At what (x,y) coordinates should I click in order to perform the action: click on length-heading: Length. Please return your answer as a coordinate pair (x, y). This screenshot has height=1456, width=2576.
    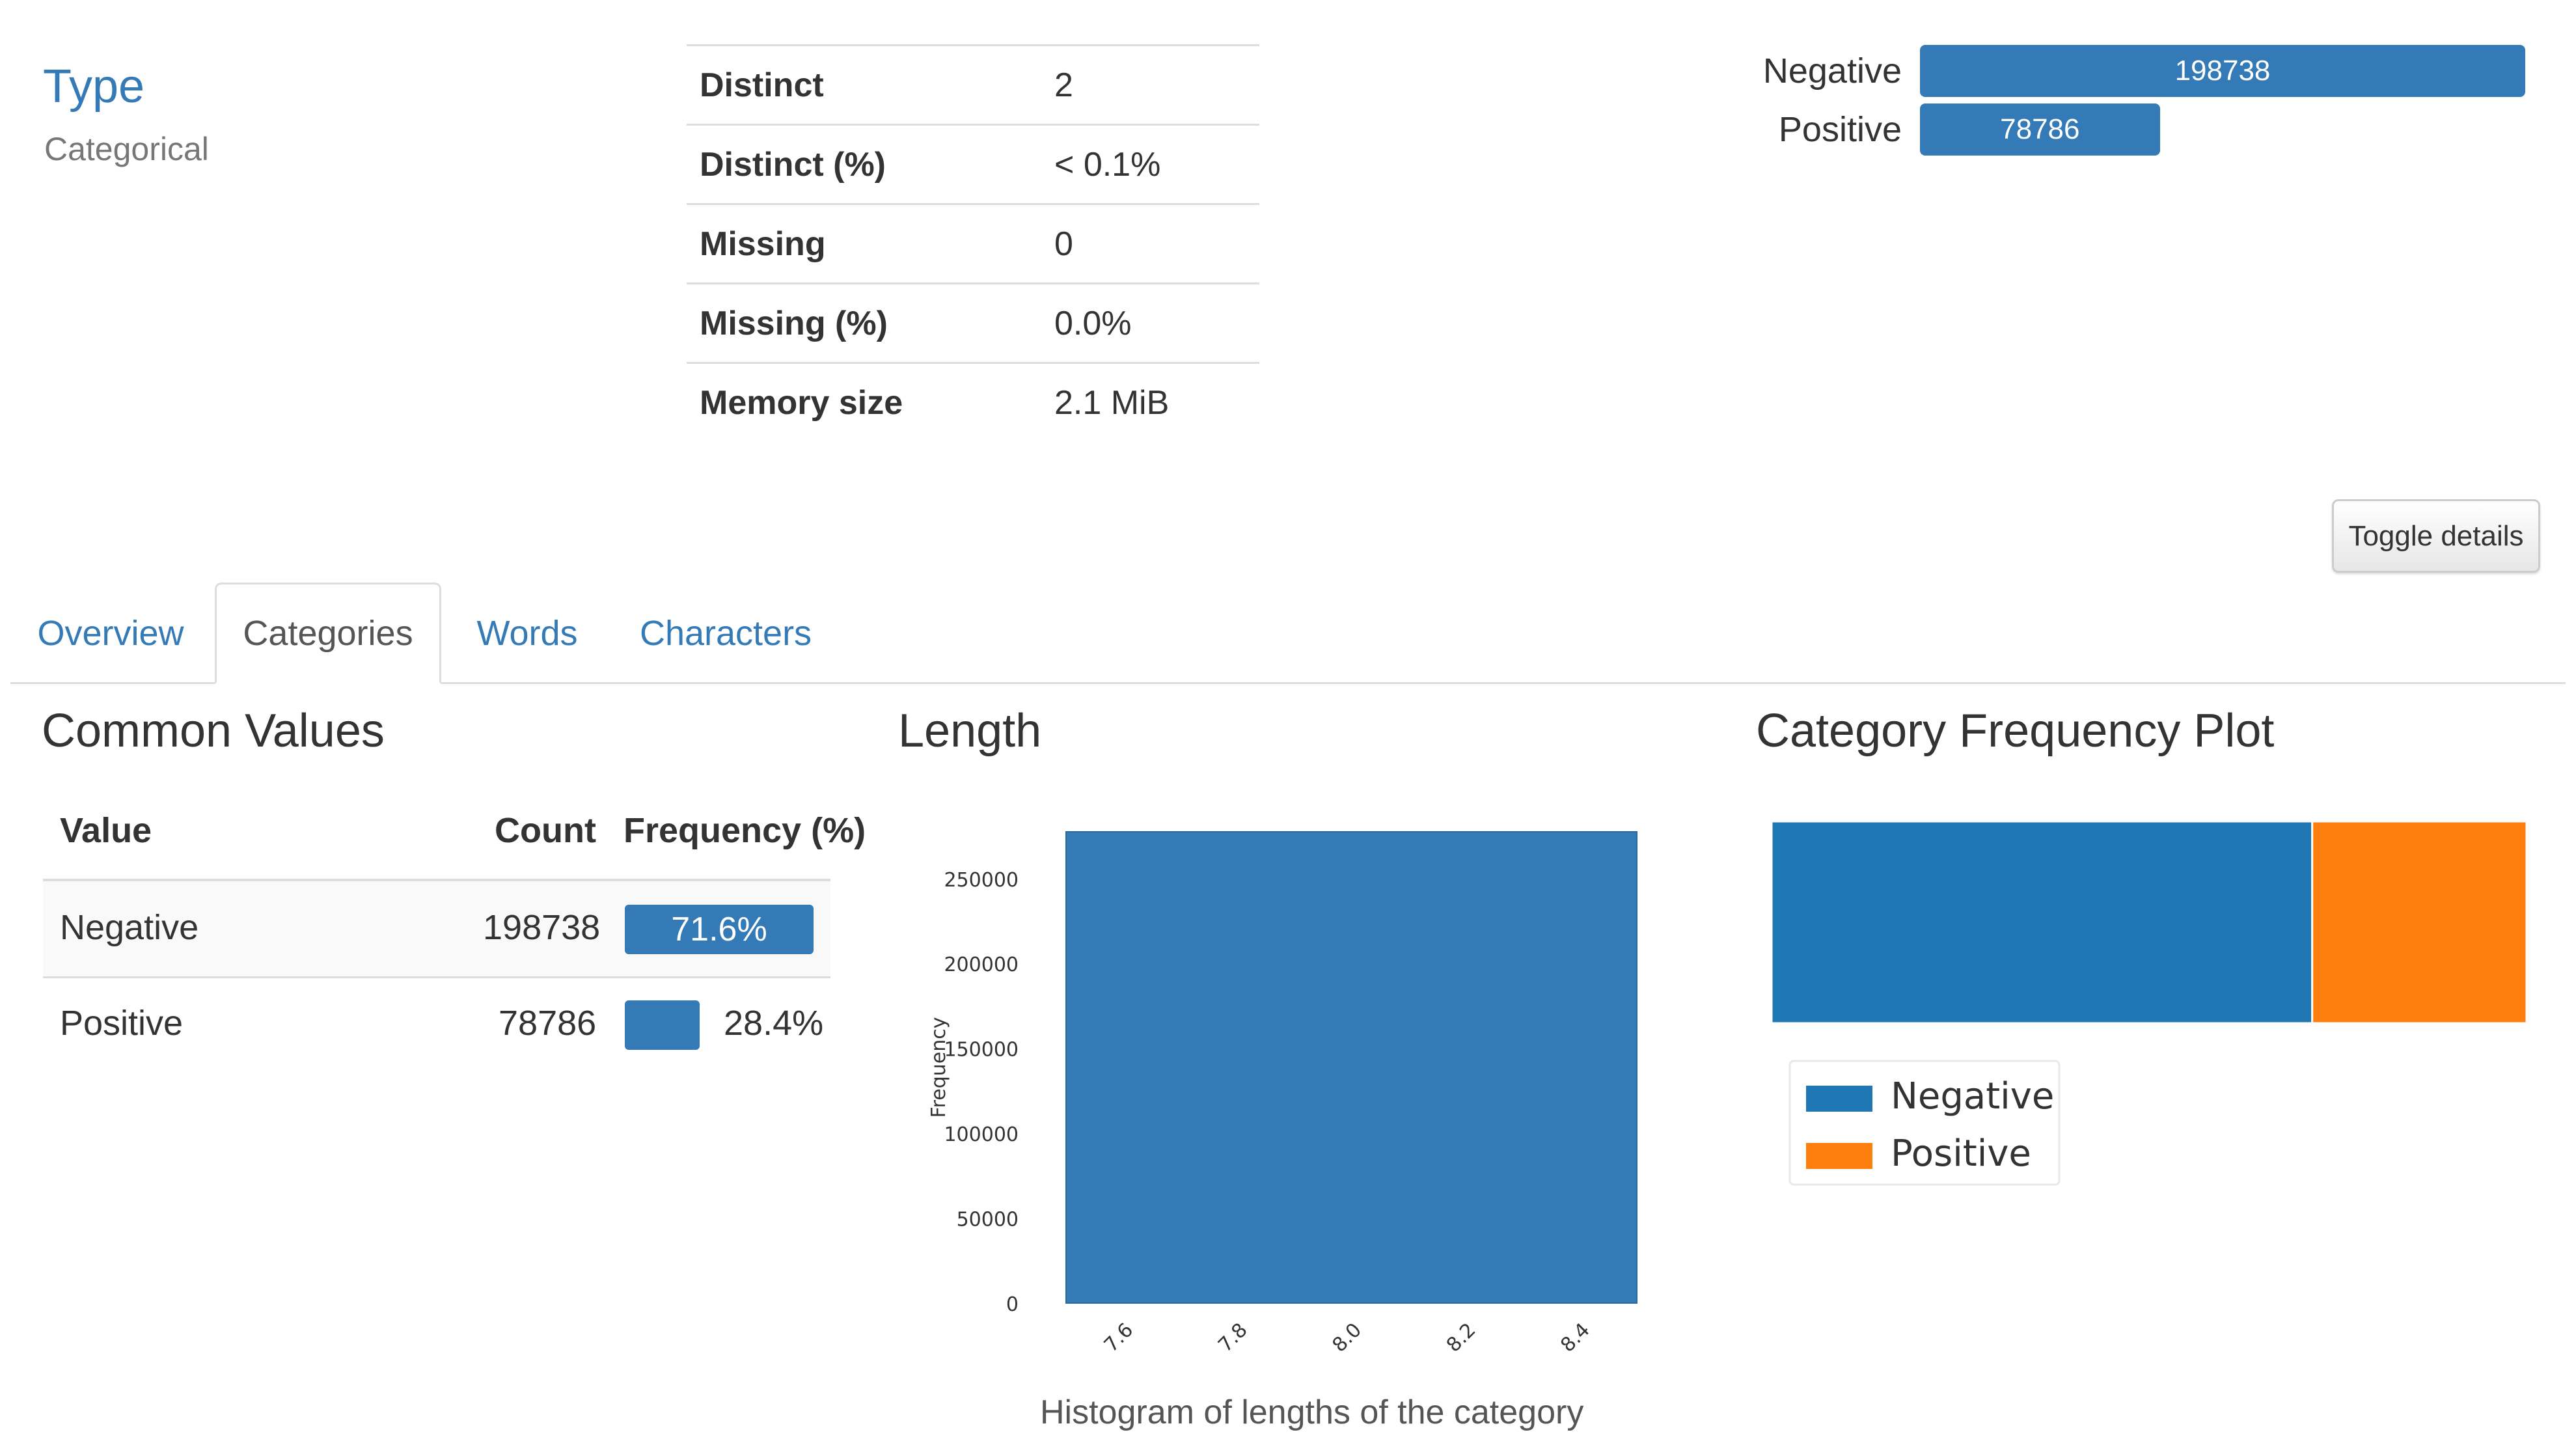
    Looking at the image, I should click on (970, 731).